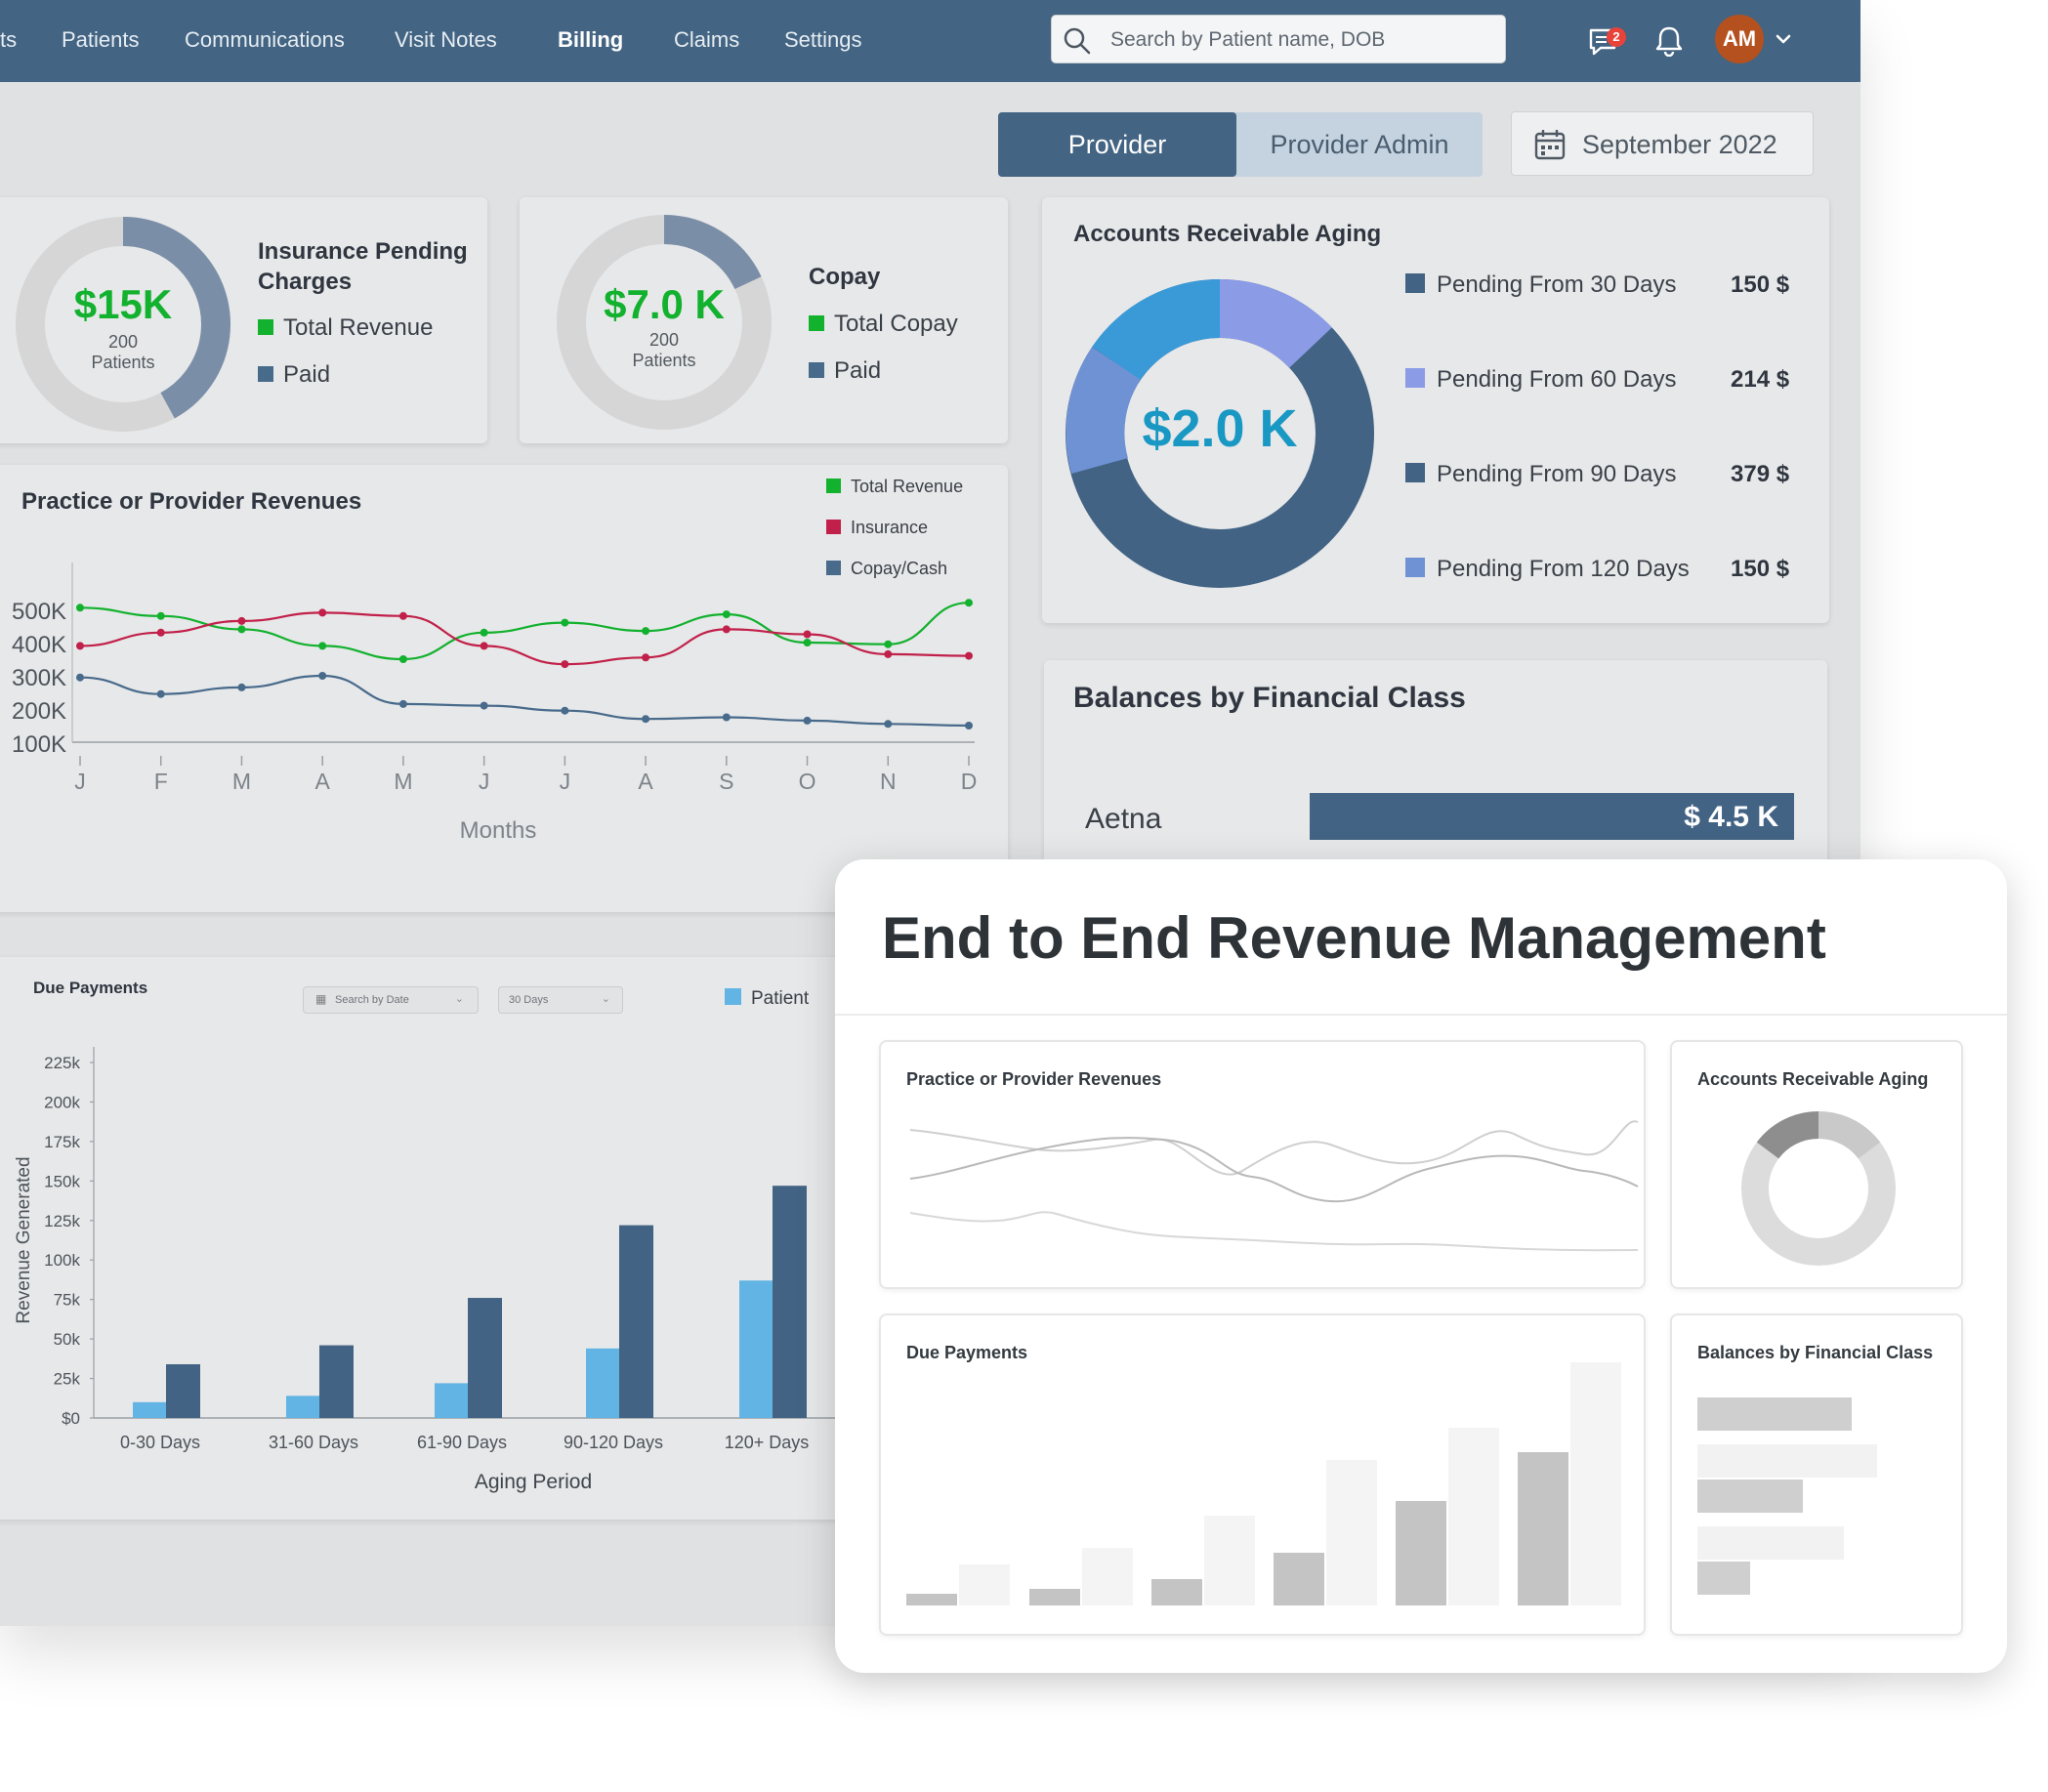 The height and width of the screenshot is (1792, 2048). Describe the element at coordinates (807, 781) in the screenshot. I see `x-tick-label: O` at that location.